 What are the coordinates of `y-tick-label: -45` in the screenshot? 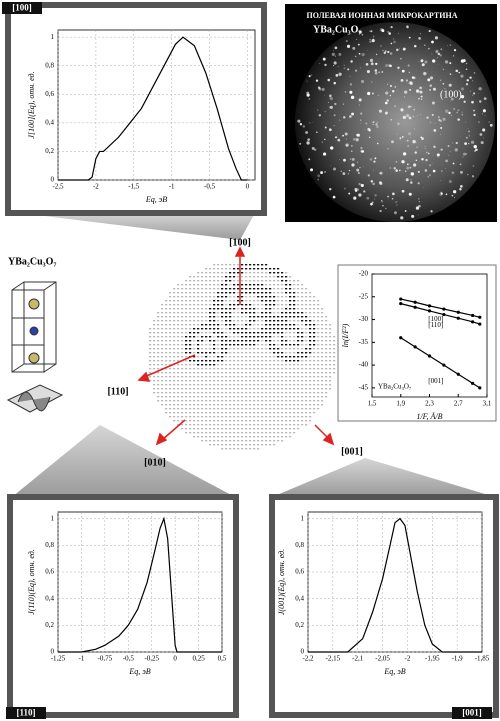 It's located at (364, 387).